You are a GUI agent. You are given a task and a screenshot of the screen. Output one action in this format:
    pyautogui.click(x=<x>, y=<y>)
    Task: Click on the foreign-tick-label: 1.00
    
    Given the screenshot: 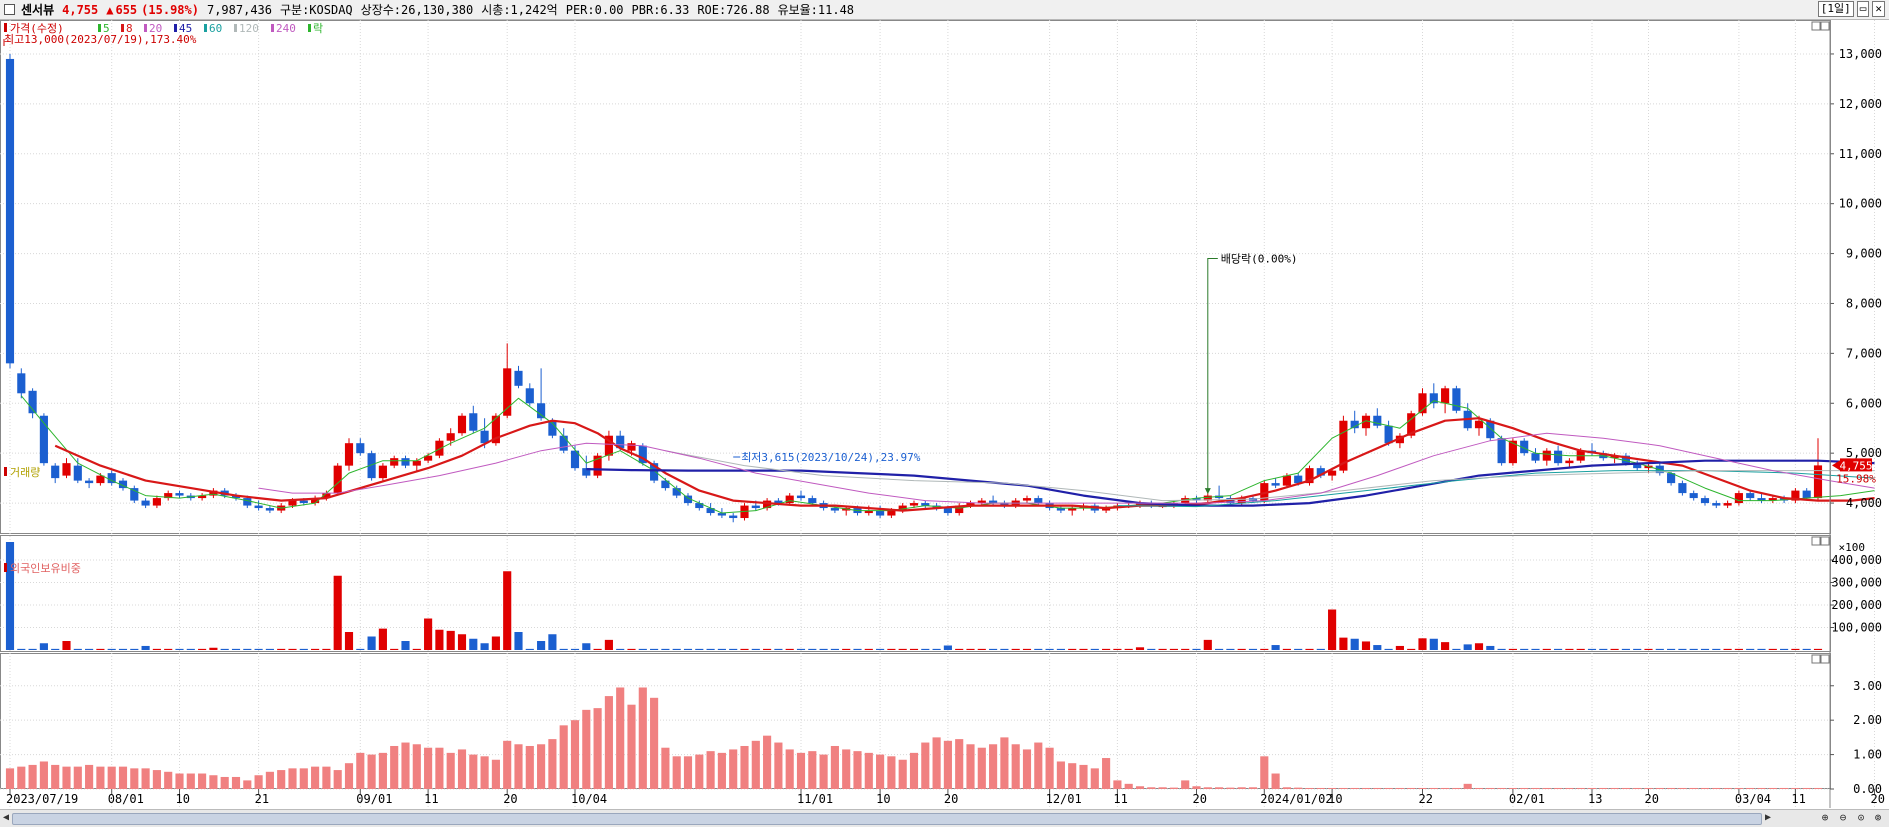 What is the action you would take?
    pyautogui.click(x=1867, y=755)
    